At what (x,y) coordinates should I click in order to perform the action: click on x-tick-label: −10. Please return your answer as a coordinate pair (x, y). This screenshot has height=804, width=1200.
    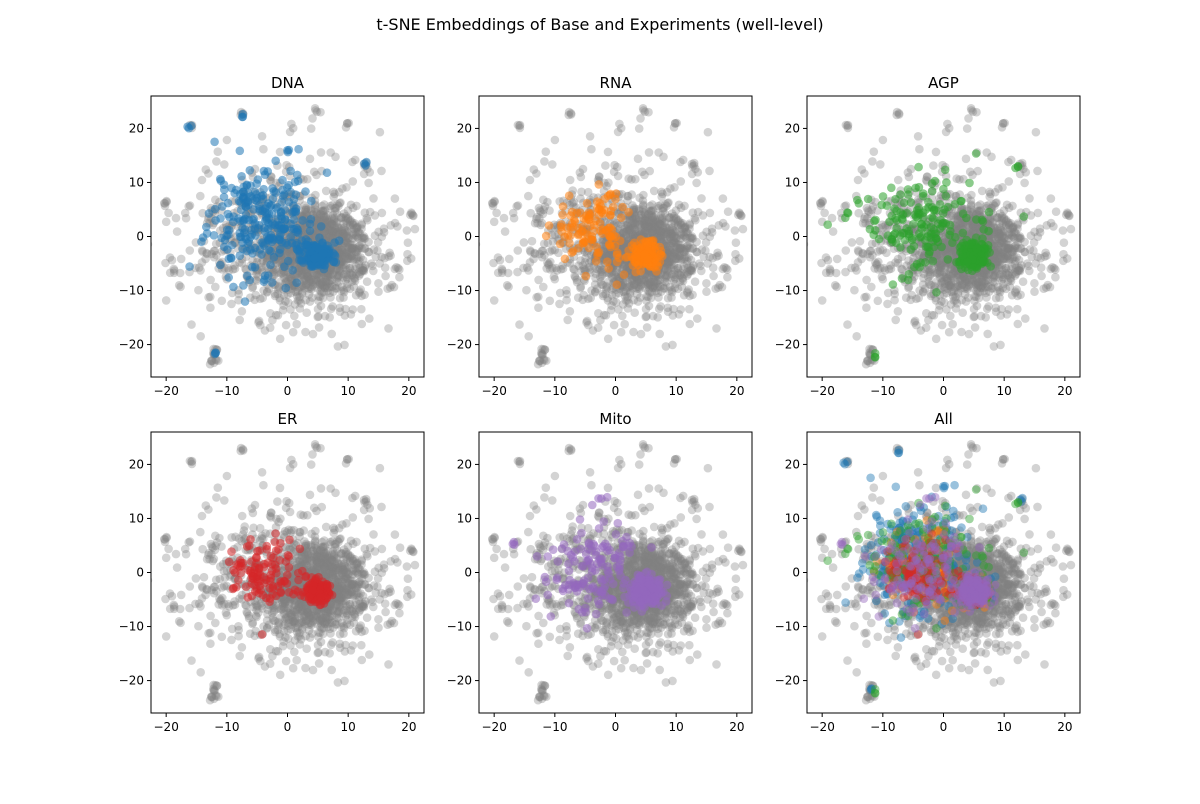
    Looking at the image, I should click on (226, 391).